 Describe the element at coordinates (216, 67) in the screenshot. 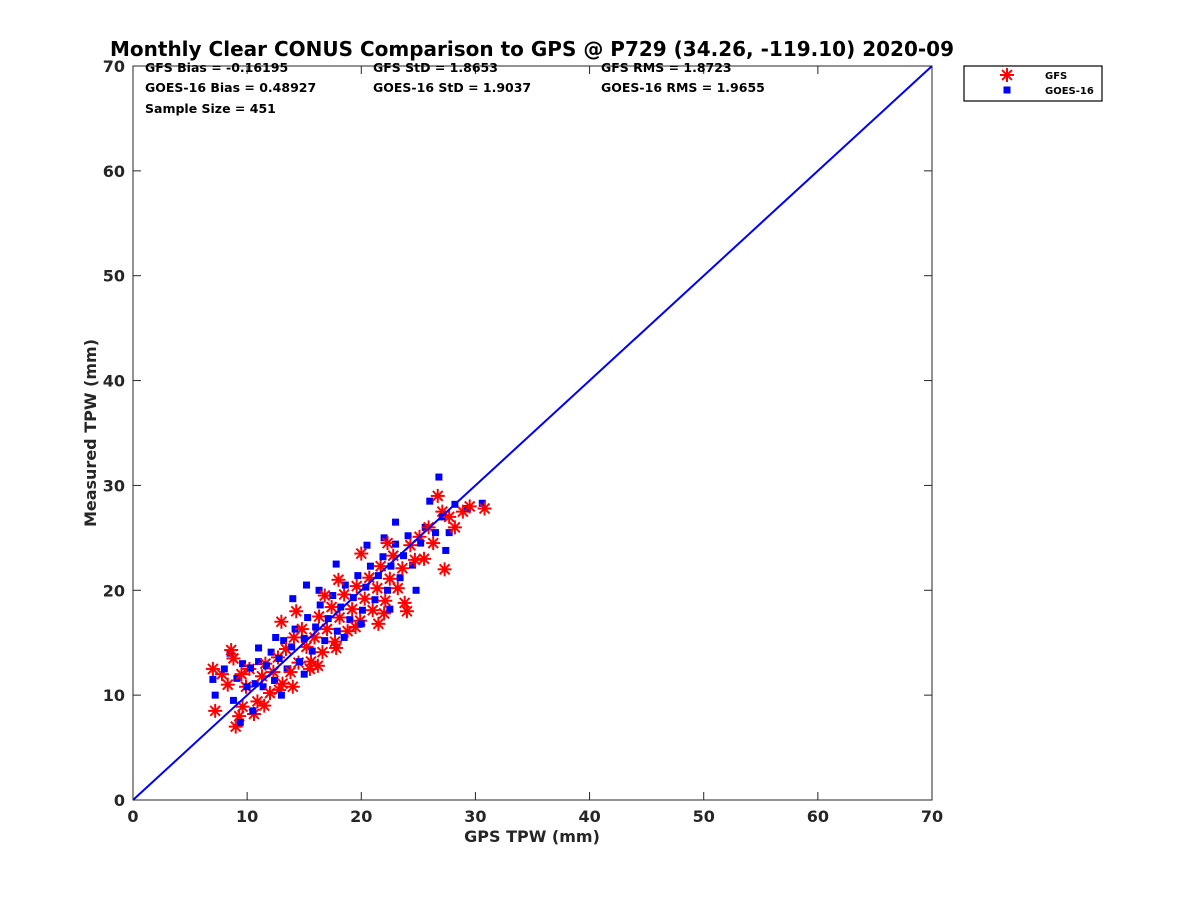

I see `stat-gfs-bias: GFS Bias = -0.16195` at that location.